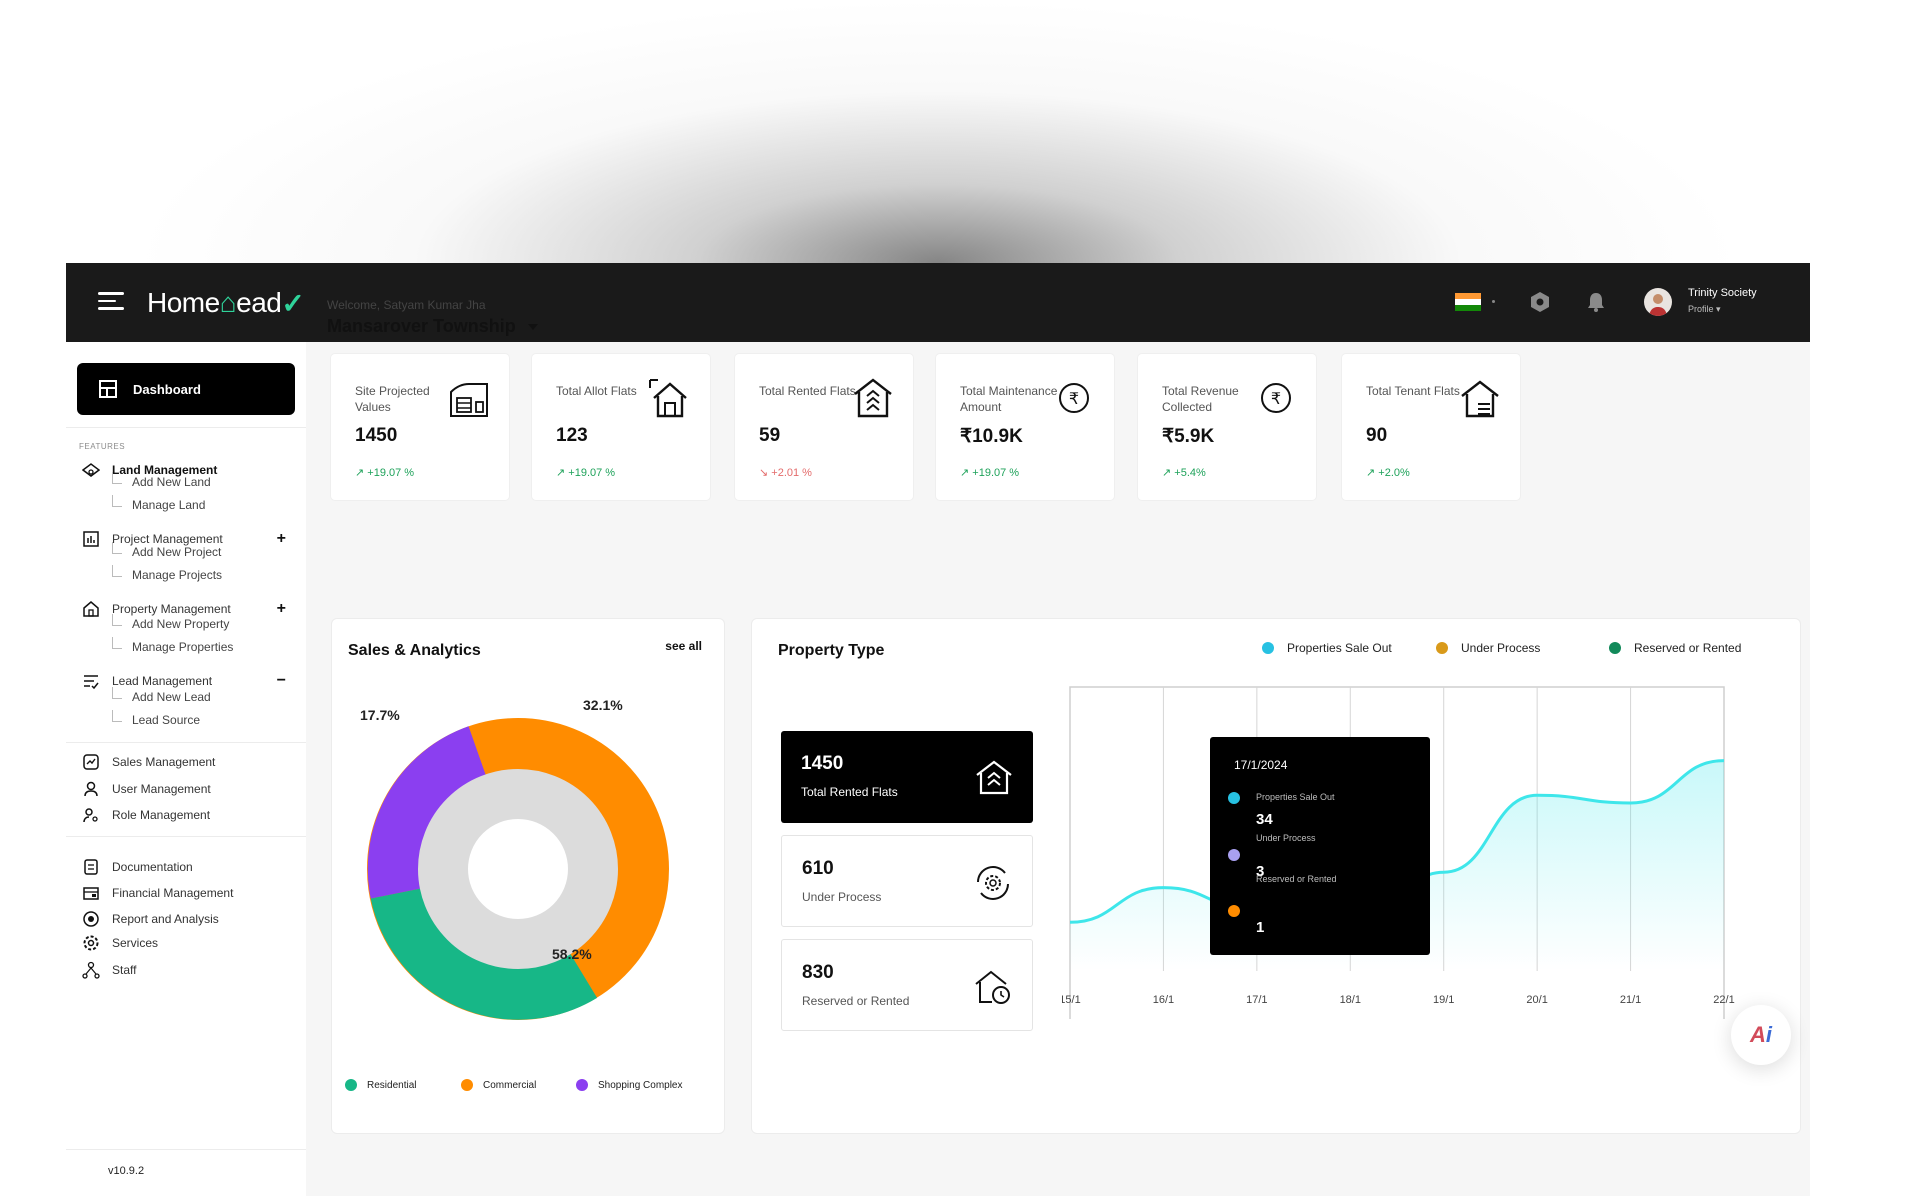 The image size is (1920, 1196). Describe the element at coordinates (1630, 1000) in the screenshot. I see `x-tick-label: 21/1` at that location.